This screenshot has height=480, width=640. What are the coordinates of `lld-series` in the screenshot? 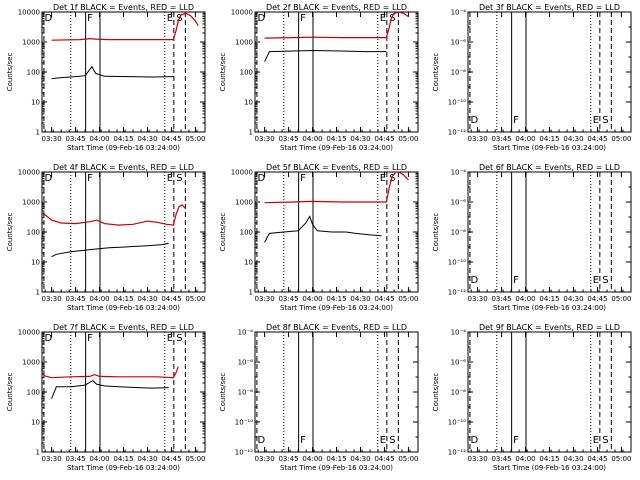 It's located at (115, 215).